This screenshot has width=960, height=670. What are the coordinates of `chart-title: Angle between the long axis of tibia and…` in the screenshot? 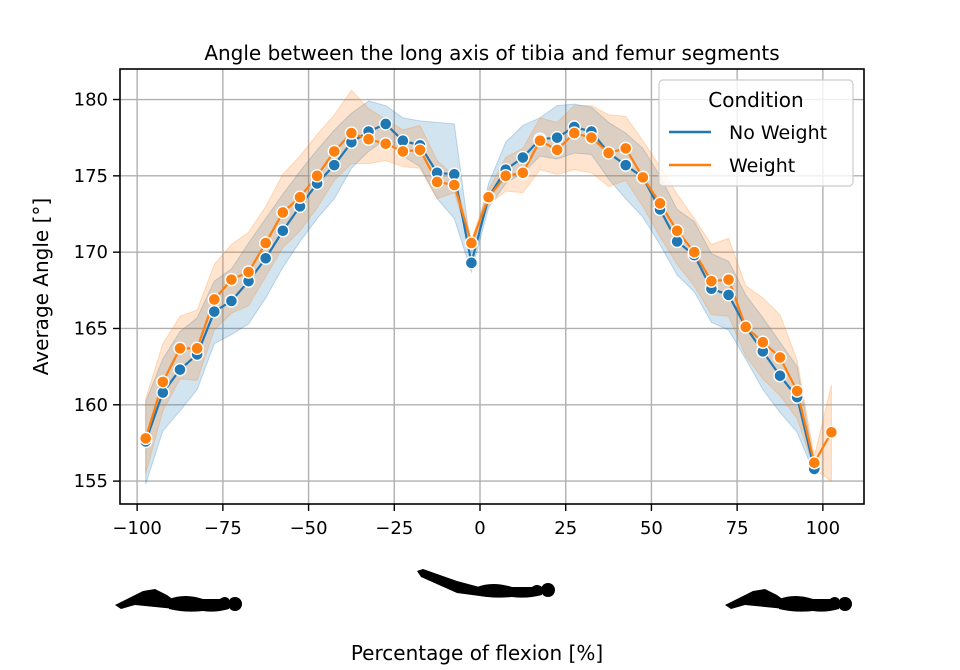 It's located at (491, 53).